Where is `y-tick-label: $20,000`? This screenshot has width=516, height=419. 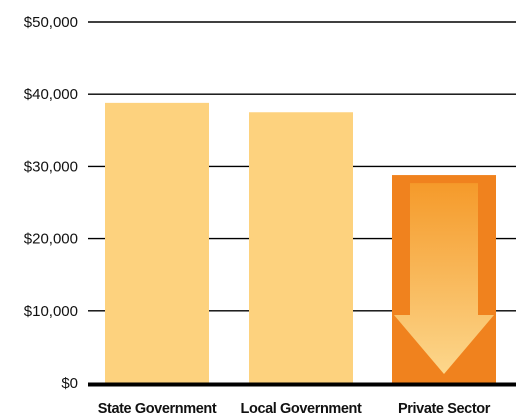 y-tick-label: $20,000 is located at coordinates (51, 239).